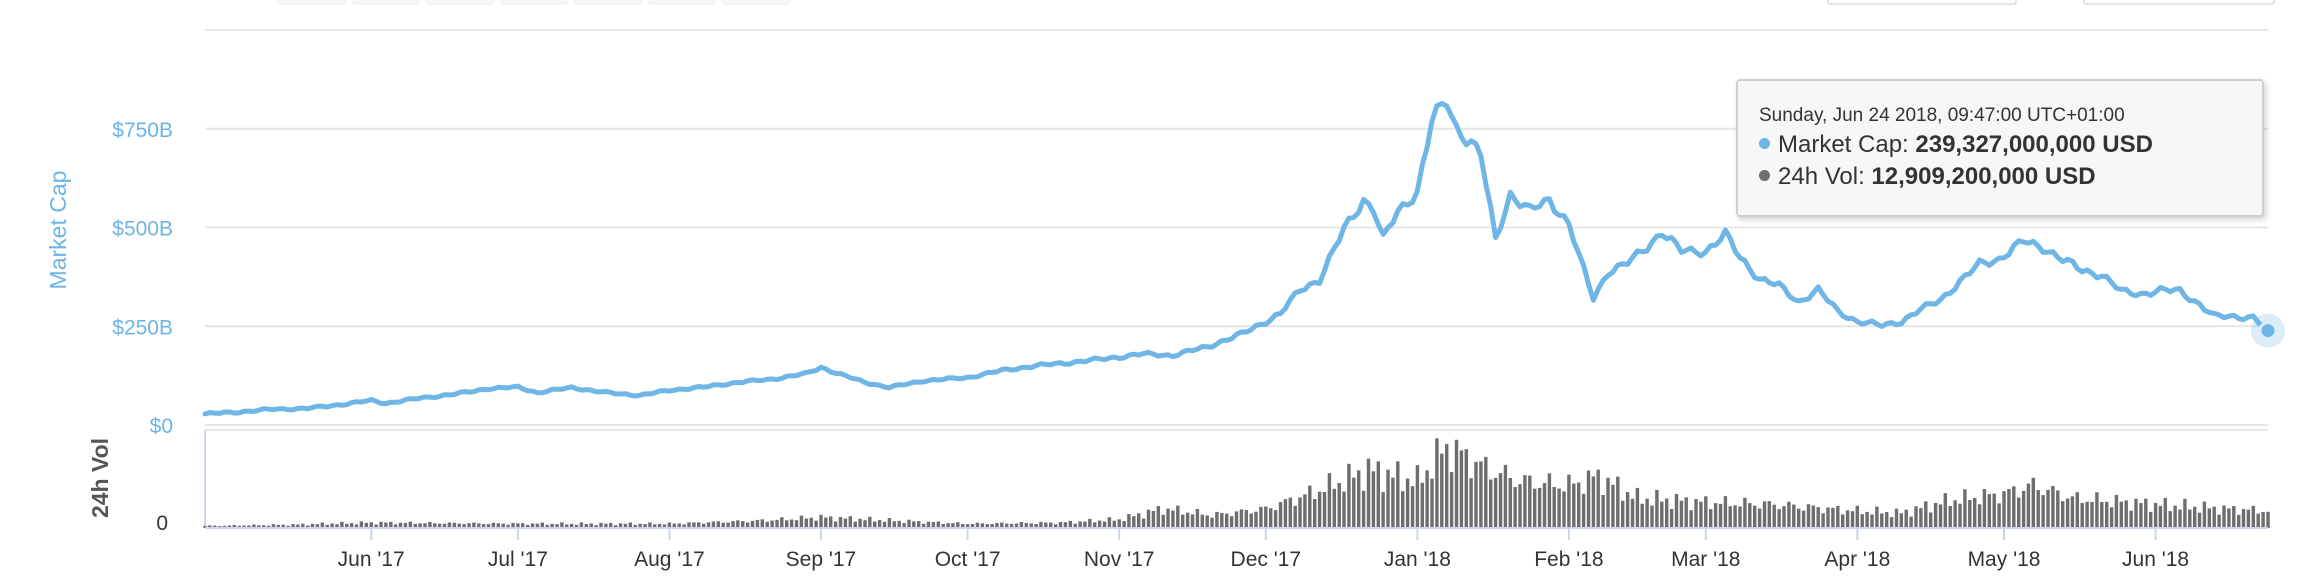  What do you see at coordinates (100, 478) in the screenshot?
I see `volume-axis-label: 24h Vol` at bounding box center [100, 478].